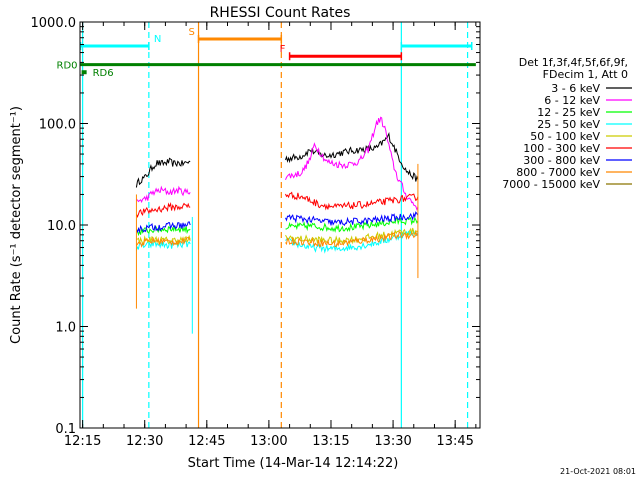  What do you see at coordinates (565, 136) in the screenshot?
I see `legend-entry-50-100-kev: 50 - 100 keV` at bounding box center [565, 136].